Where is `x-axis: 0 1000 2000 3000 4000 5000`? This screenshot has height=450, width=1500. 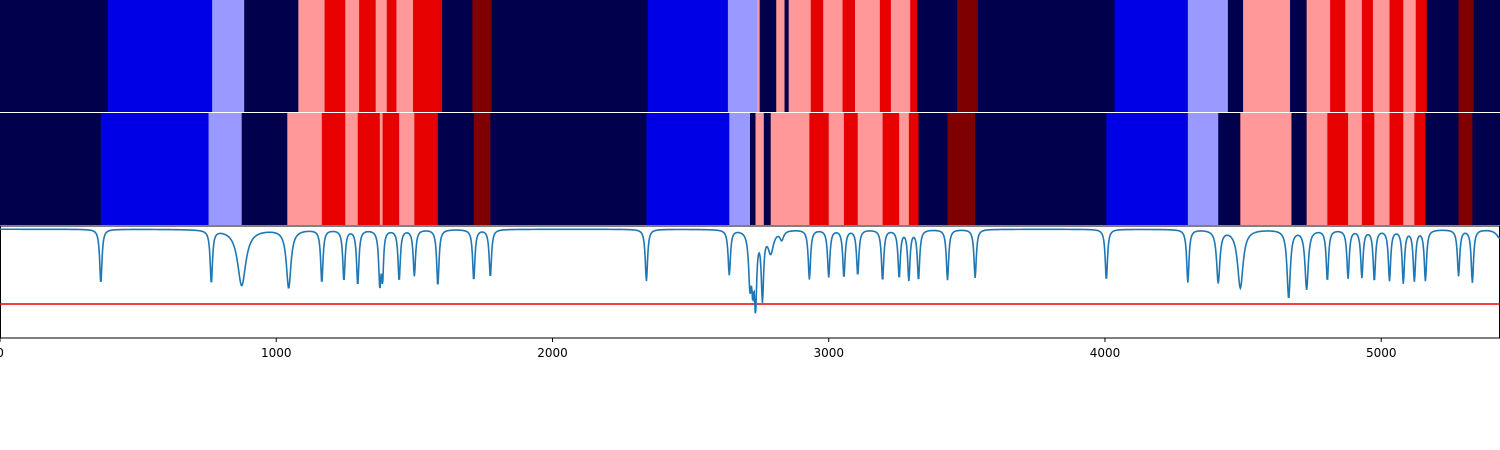
x-axis: 0 1000 2000 3000 4000 5000 is located at coordinates (698, 349).